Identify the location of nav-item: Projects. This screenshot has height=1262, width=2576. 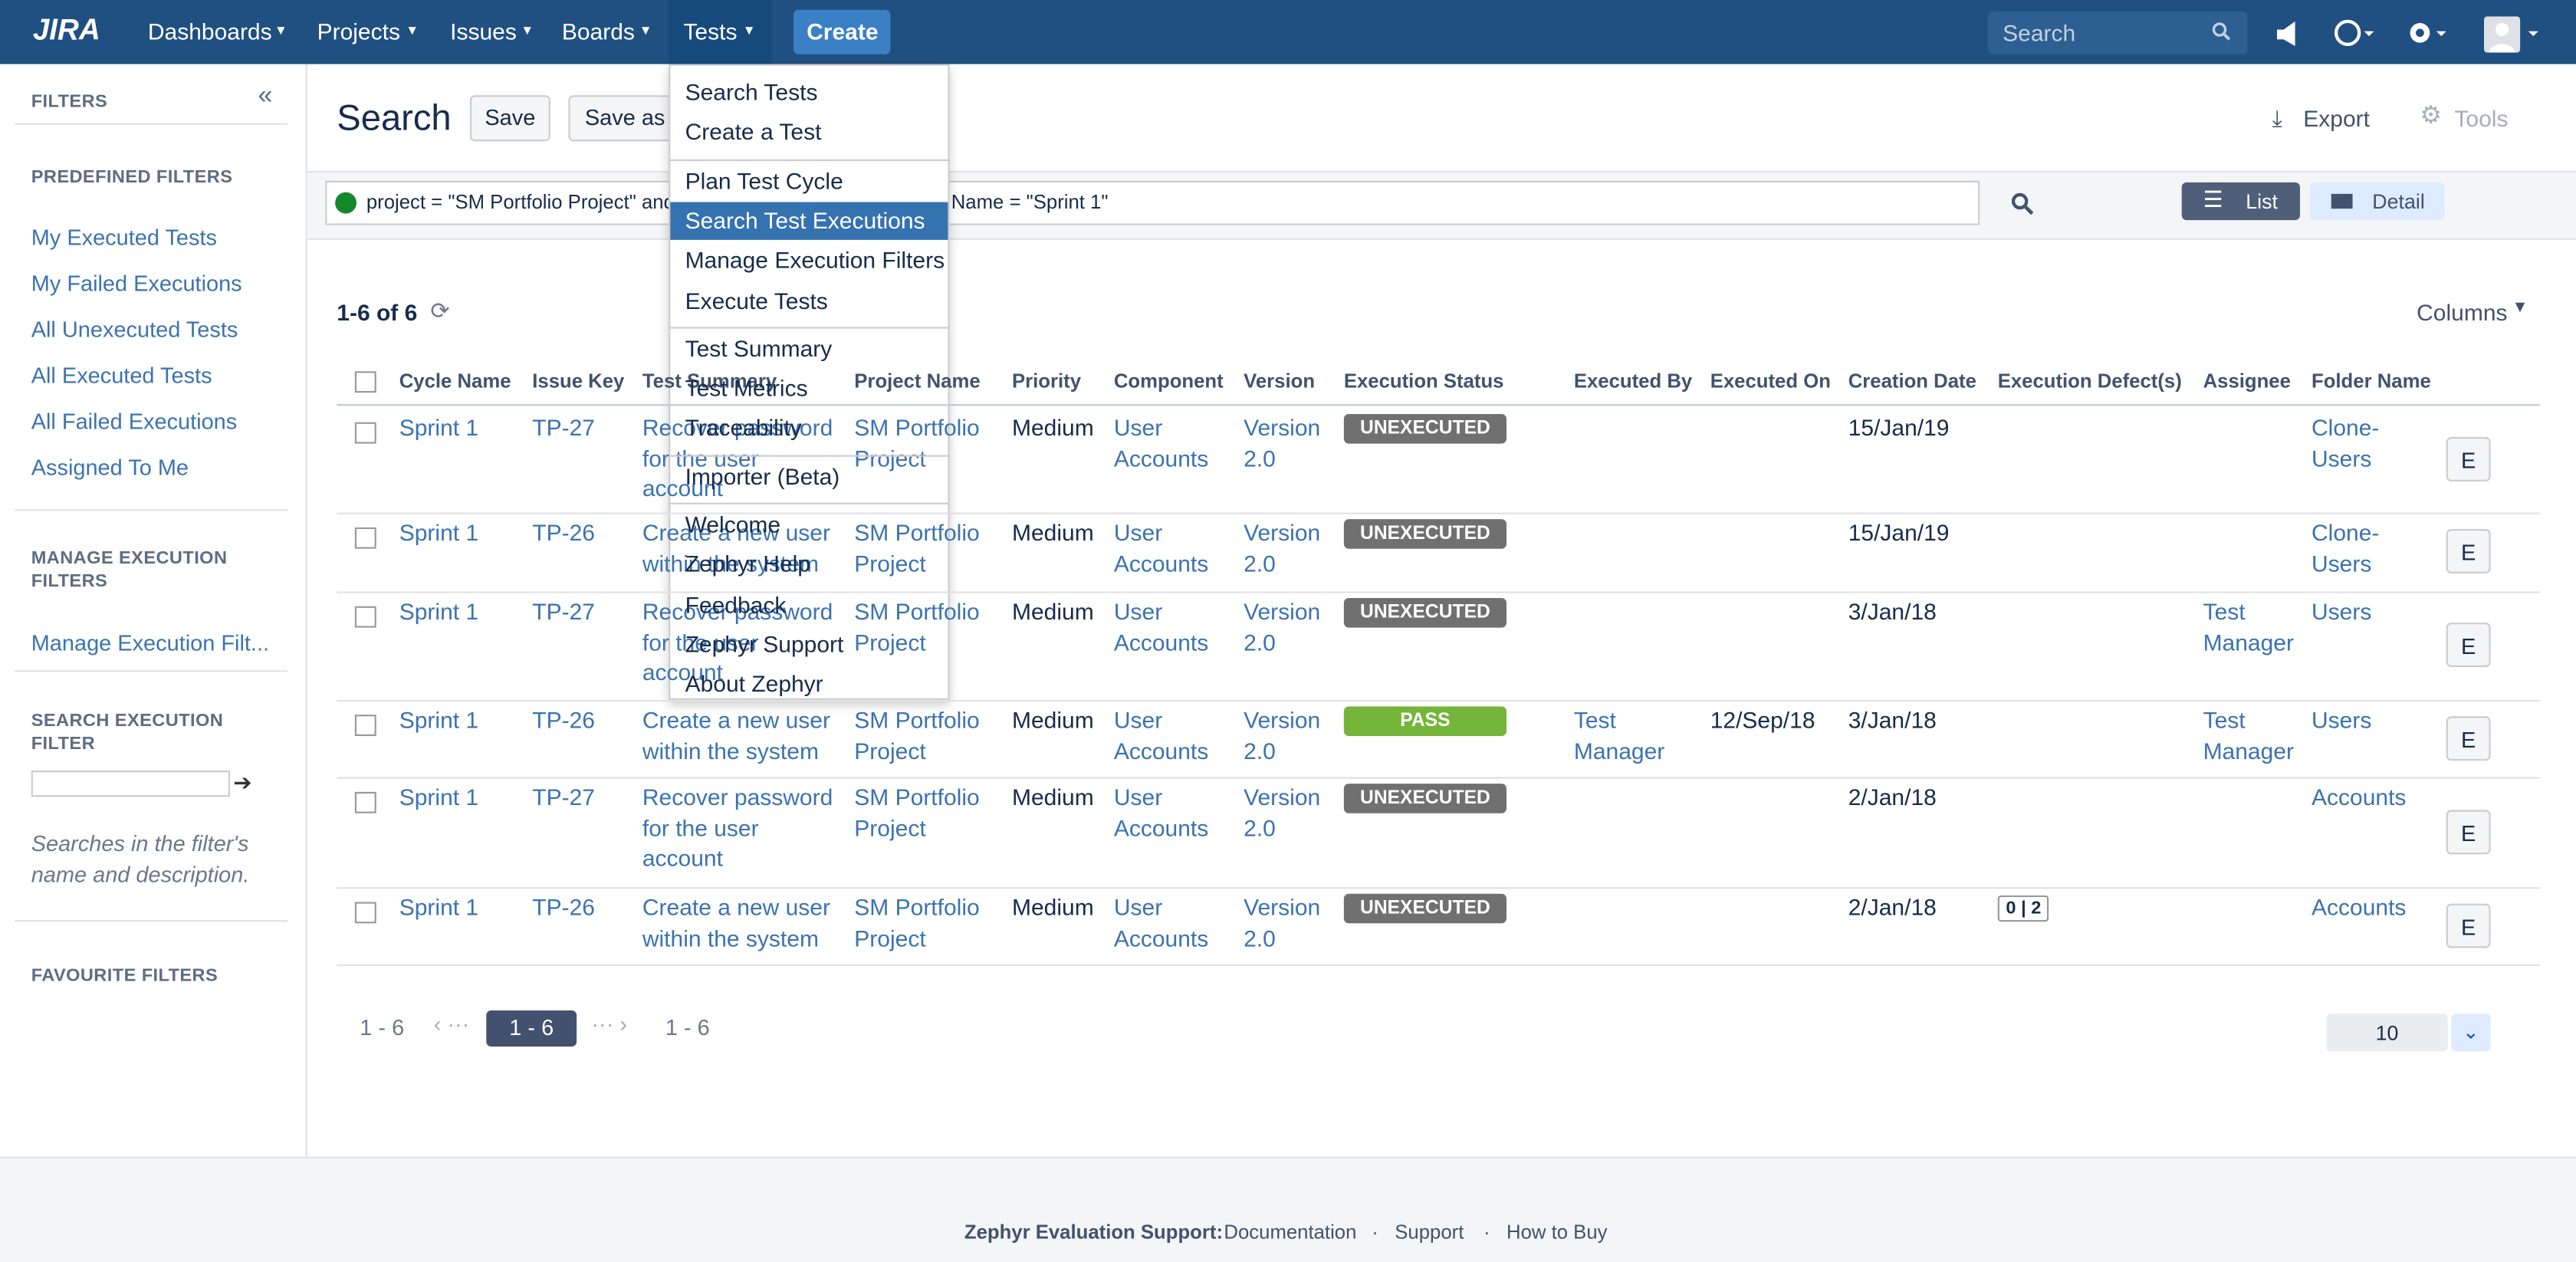
(359, 31).